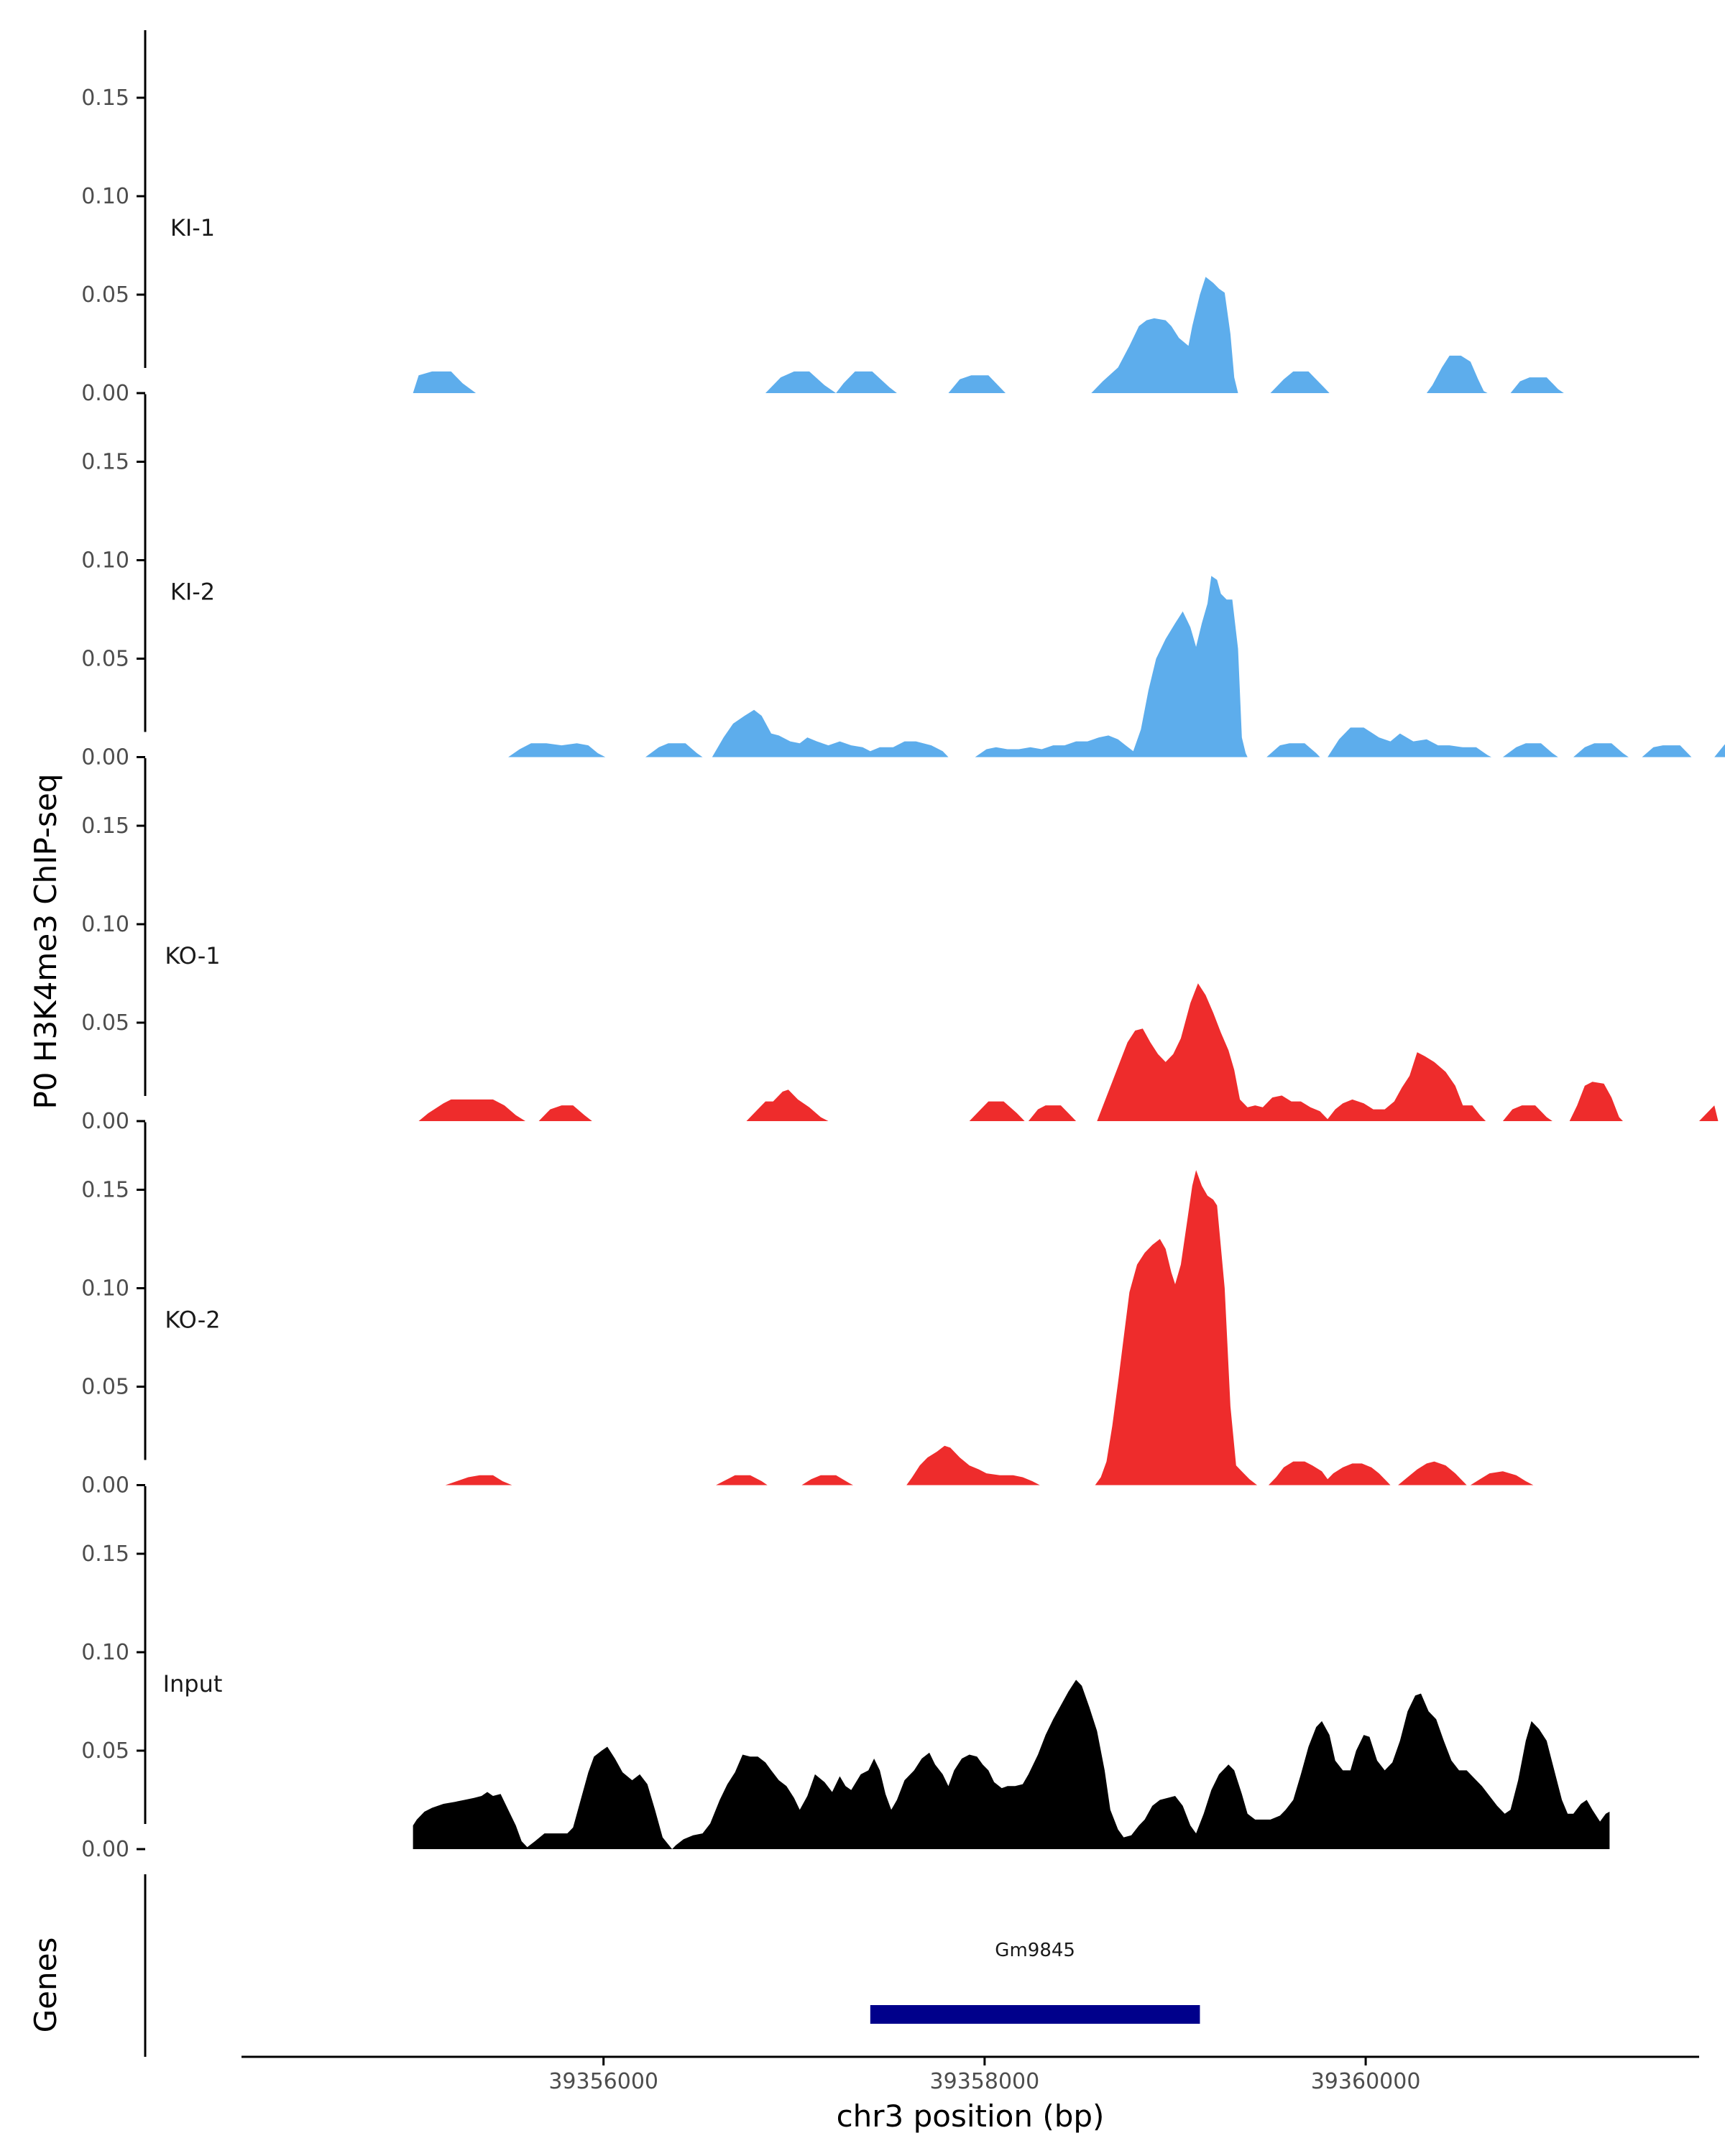 This screenshot has width=1725, height=2156. Describe the element at coordinates (1035, 1951) in the screenshot. I see `gene-label-gm9845: Gm9845` at that location.